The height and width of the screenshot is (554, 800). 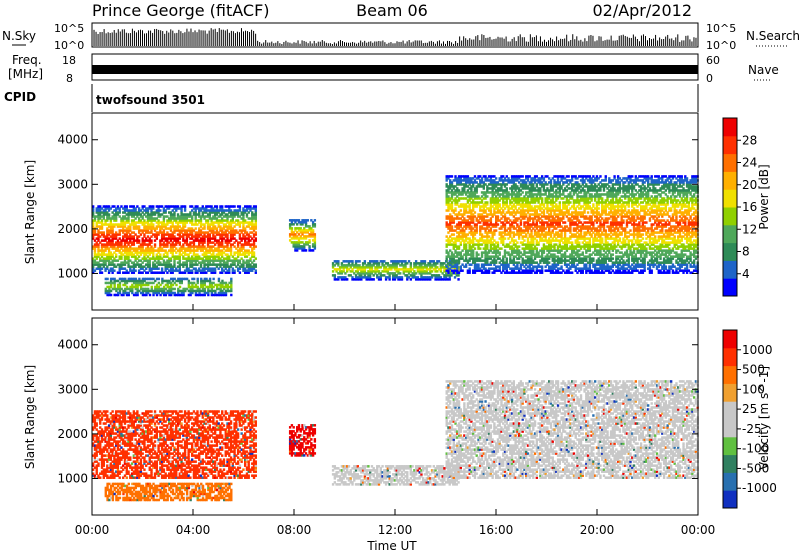 I want to click on freq-right-tick-top: 60, so click(x=713, y=60).